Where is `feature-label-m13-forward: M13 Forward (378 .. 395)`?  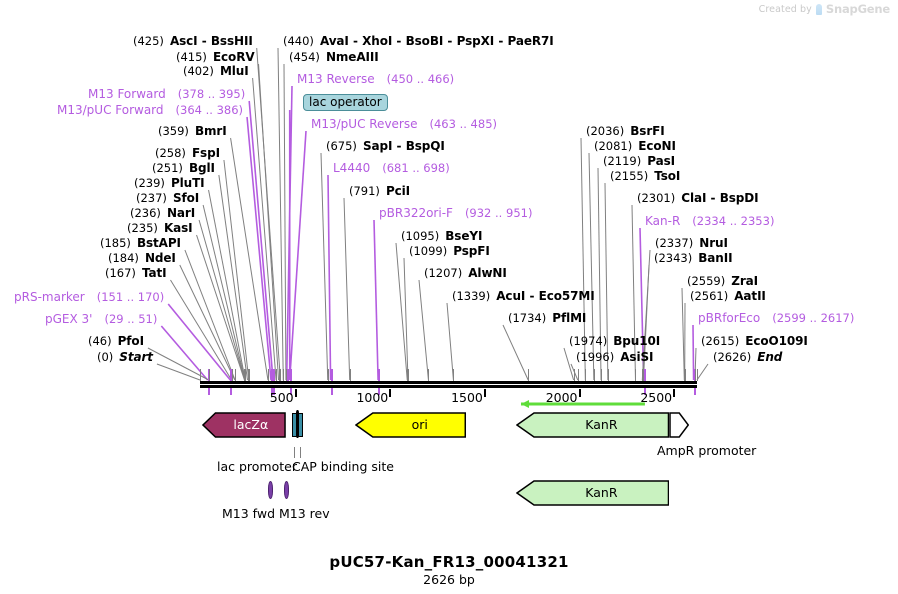
feature-label-m13-forward: M13 Forward (378 .. 395) is located at coordinates (166, 94).